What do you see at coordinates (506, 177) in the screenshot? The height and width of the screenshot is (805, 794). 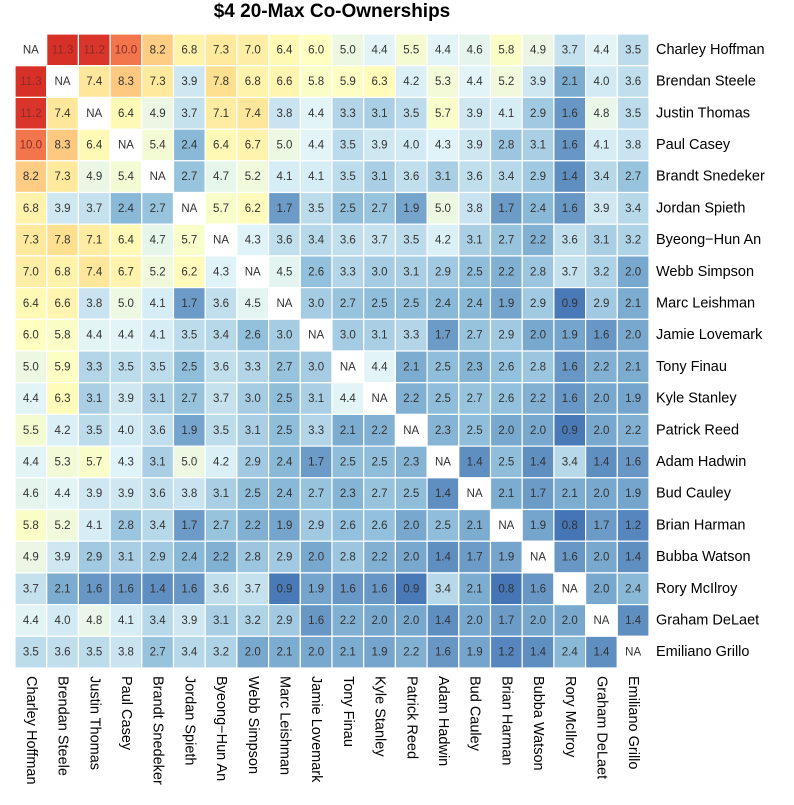 I see `heatmap-cell-brandt-snedeker-x-brian-harman` at bounding box center [506, 177].